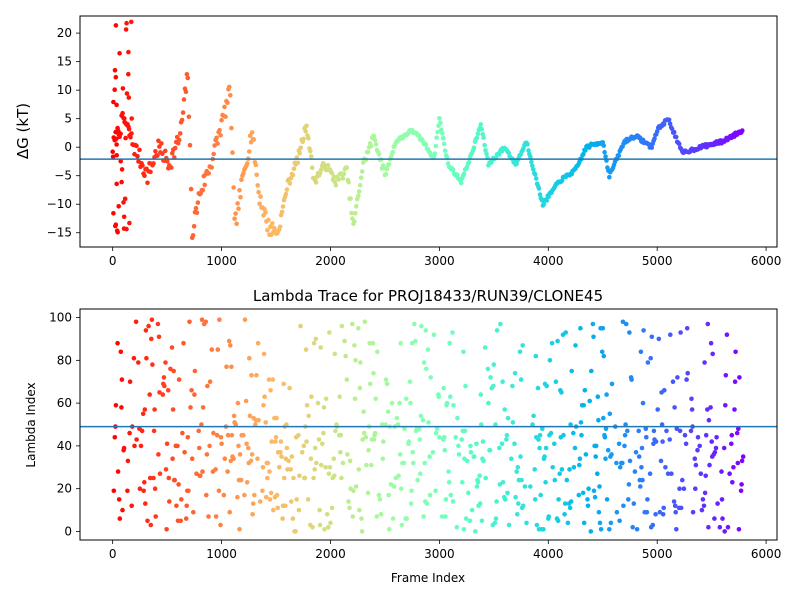 This screenshot has width=800, height=600. What do you see at coordinates (64, 403) in the screenshot?
I see `y-tick-label: 60` at bounding box center [64, 403].